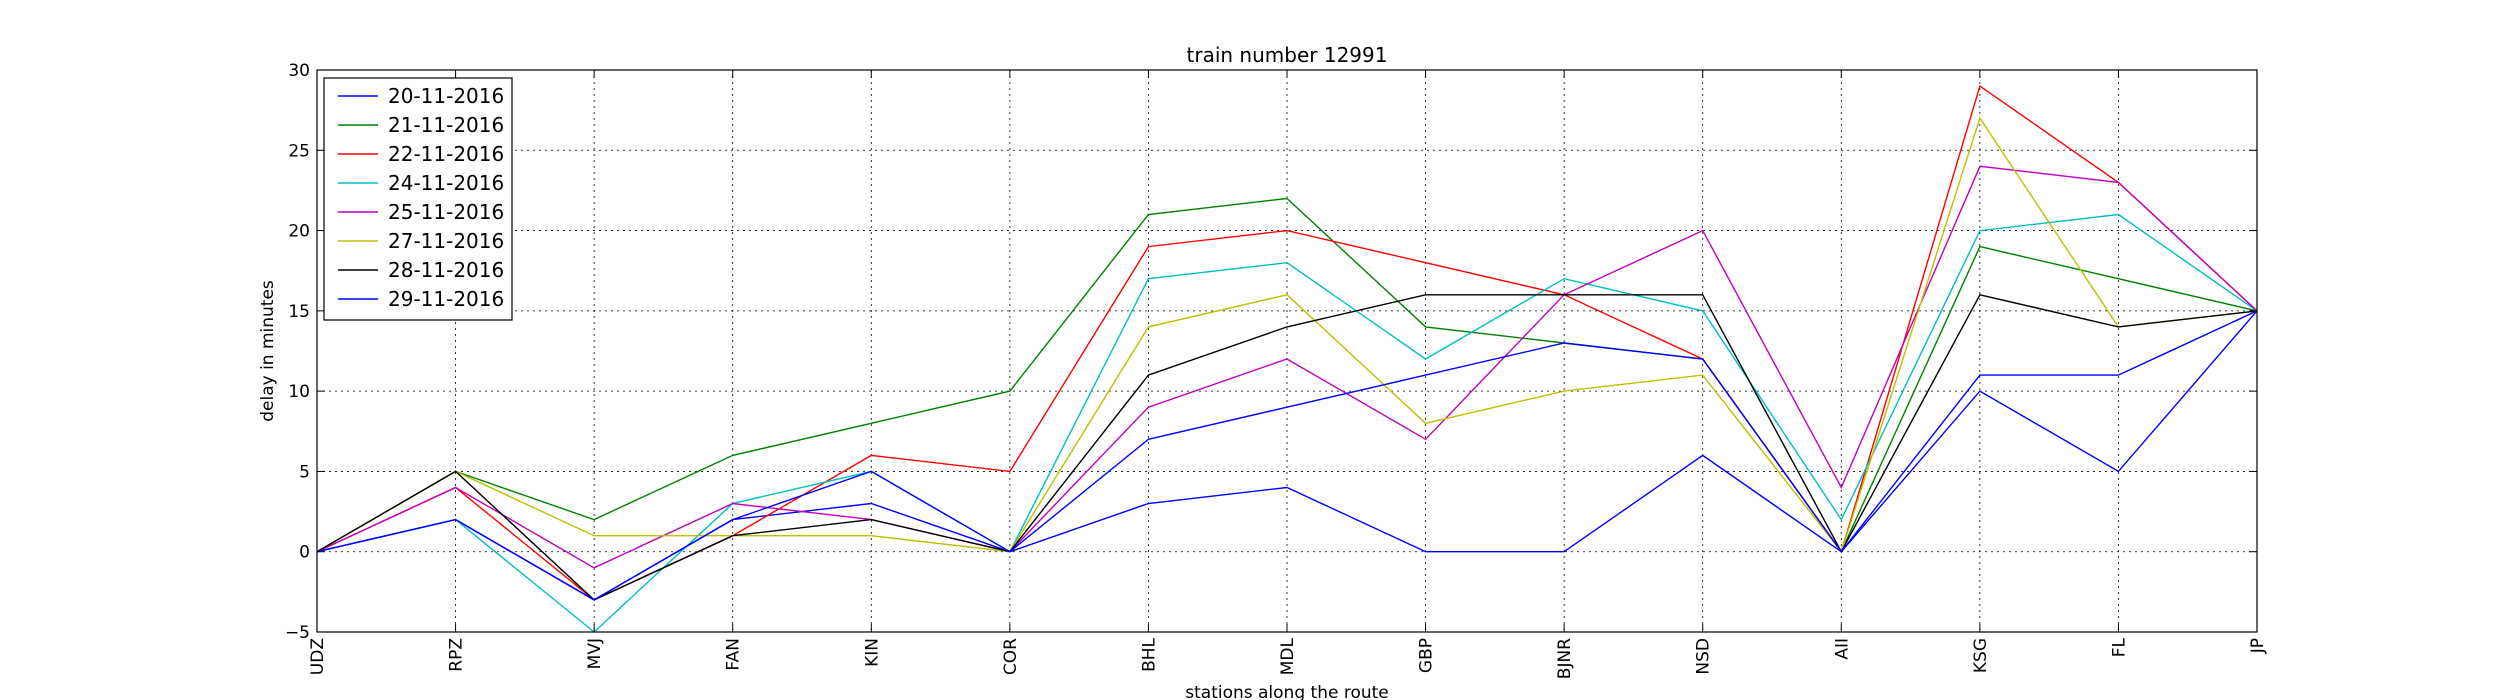 Image resolution: width=2500 pixels, height=700 pixels. I want to click on y-tick-label: 10, so click(299, 392).